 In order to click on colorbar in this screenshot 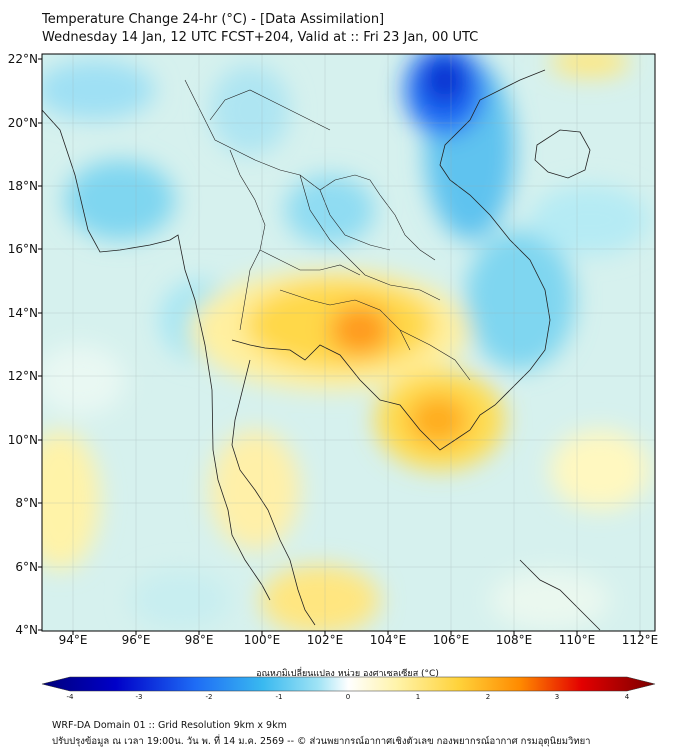, I will do `click(348, 684)`.